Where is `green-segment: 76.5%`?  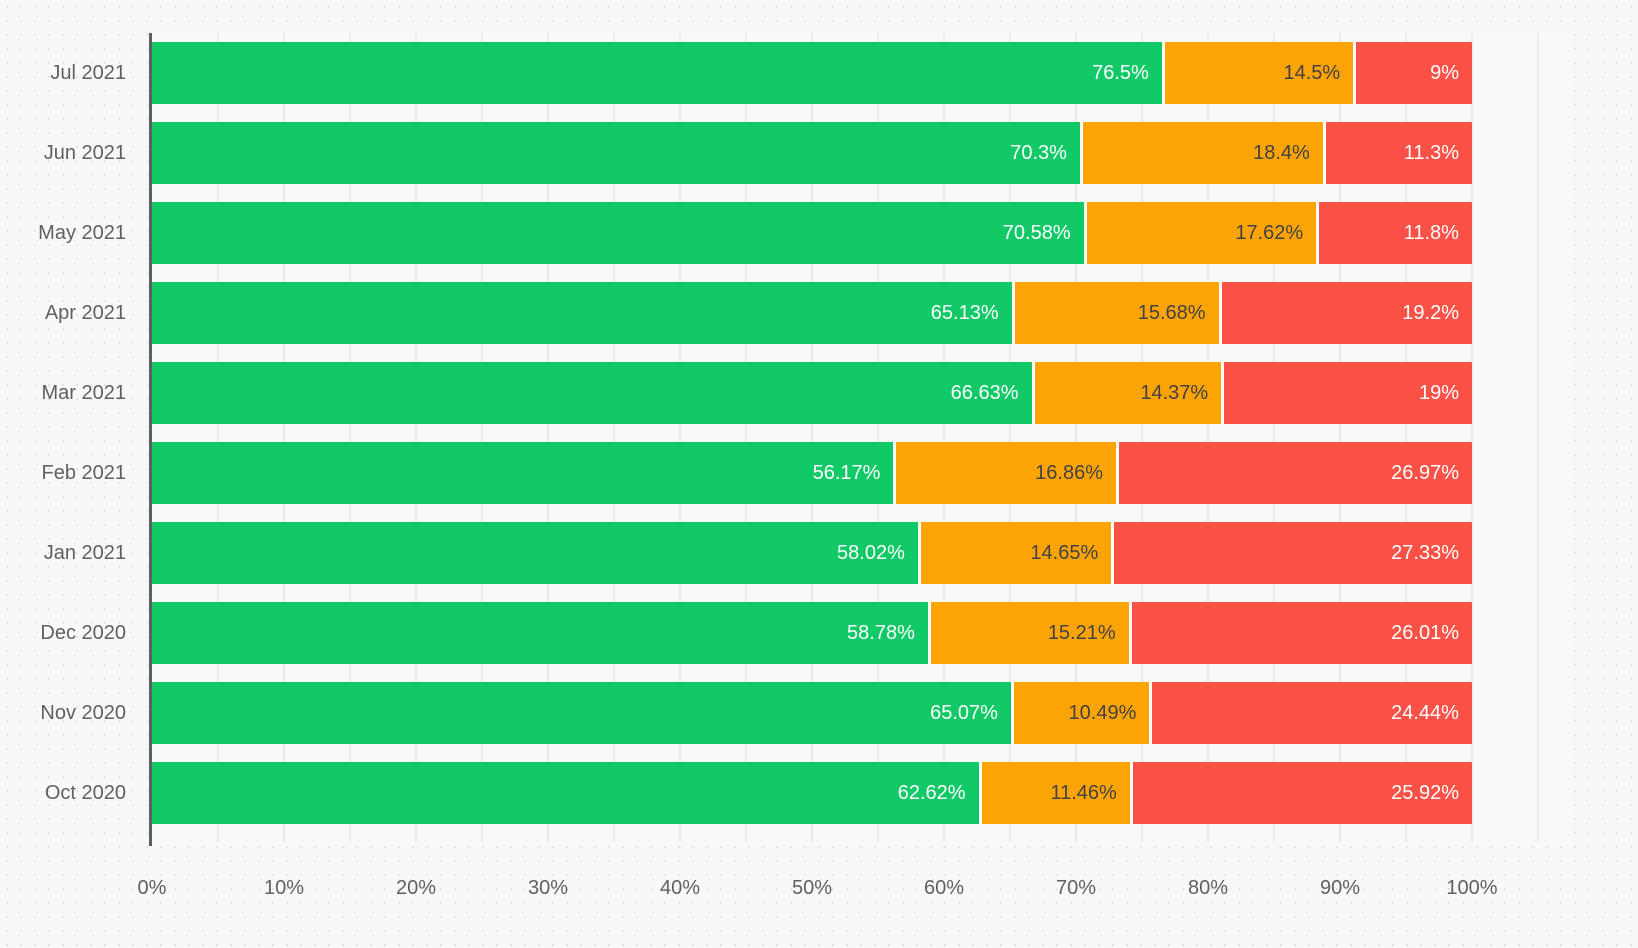
green-segment: 76.5% is located at coordinates (657, 73).